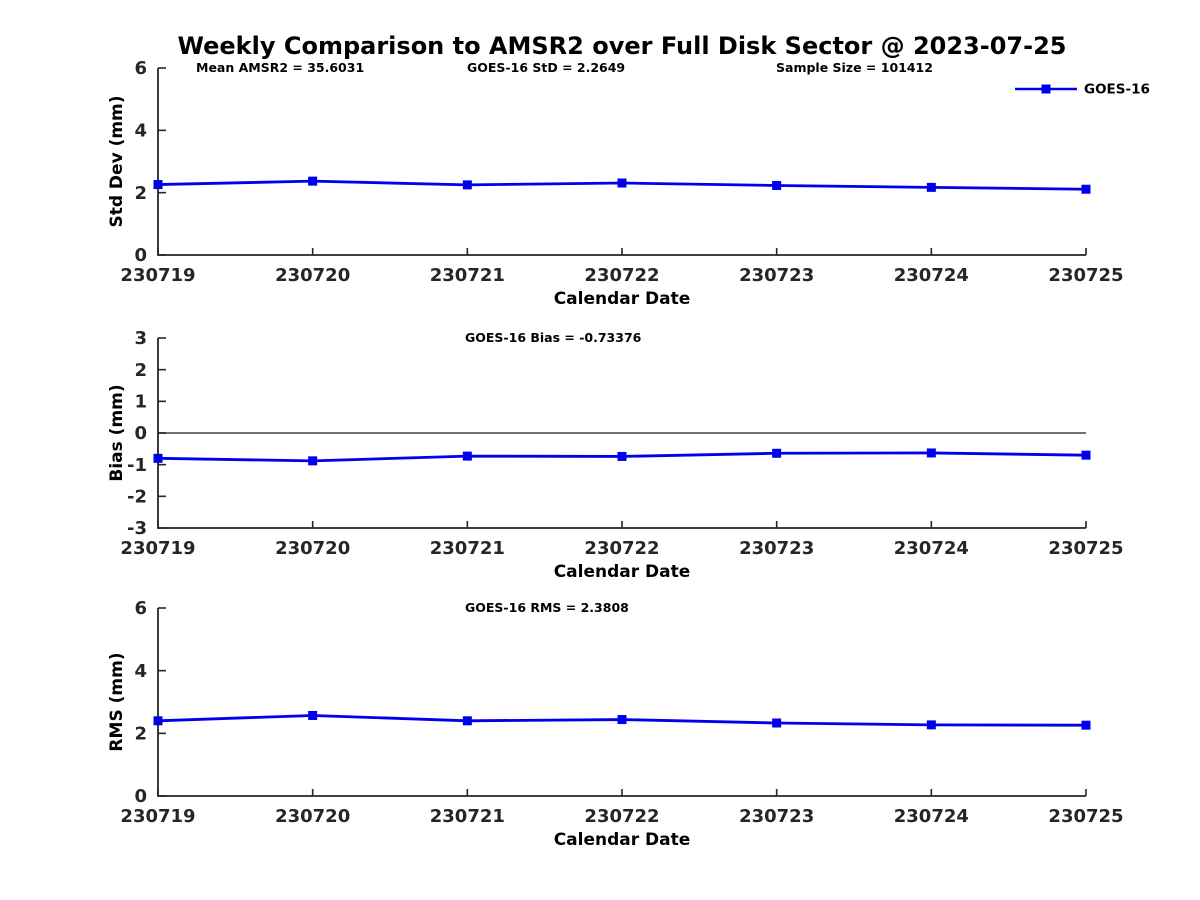  I want to click on y-axis-label: RMS (mm), so click(117, 701).